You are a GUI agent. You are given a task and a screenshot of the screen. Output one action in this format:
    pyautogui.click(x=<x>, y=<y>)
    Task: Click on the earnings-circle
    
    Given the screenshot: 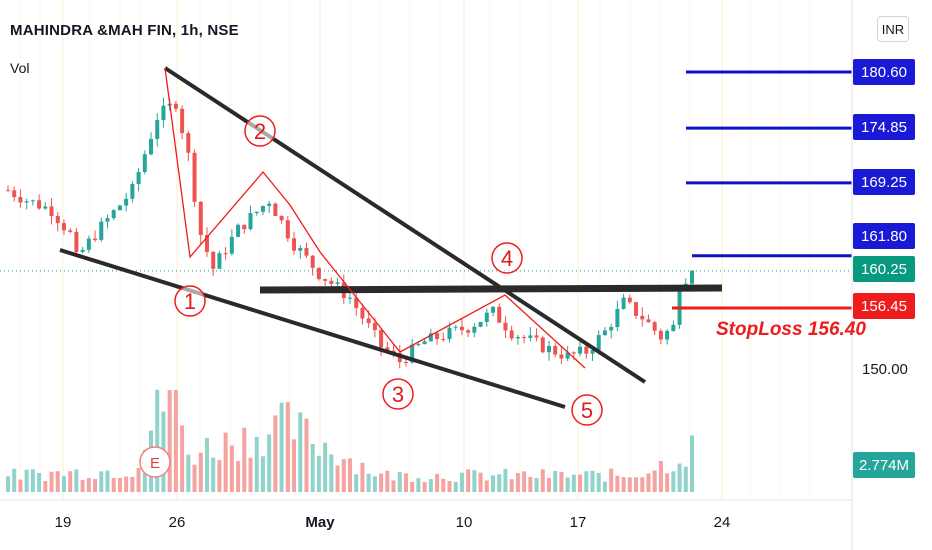 What is the action you would take?
    pyautogui.click(x=155, y=462)
    